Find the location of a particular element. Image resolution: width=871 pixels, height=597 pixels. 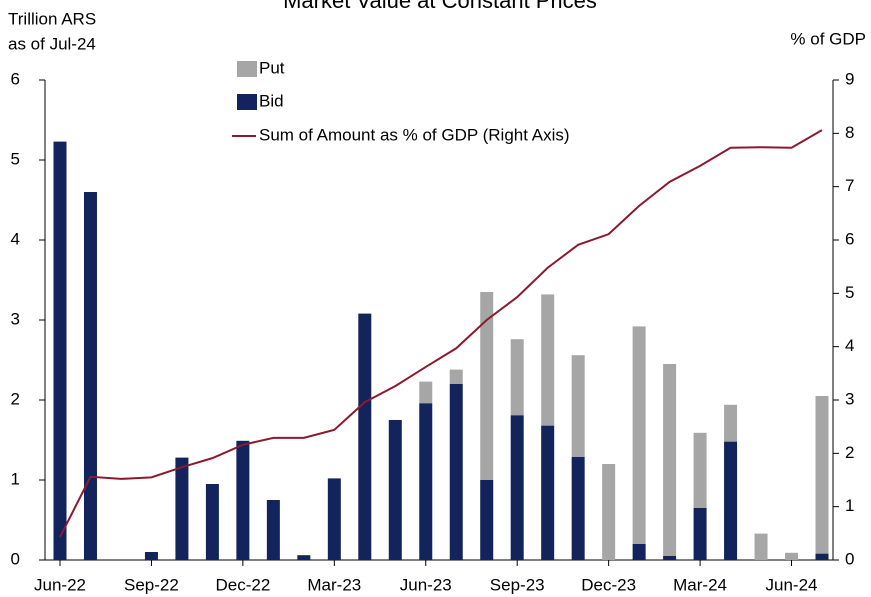

x-tick-label: Mar-24 is located at coordinates (700, 584).